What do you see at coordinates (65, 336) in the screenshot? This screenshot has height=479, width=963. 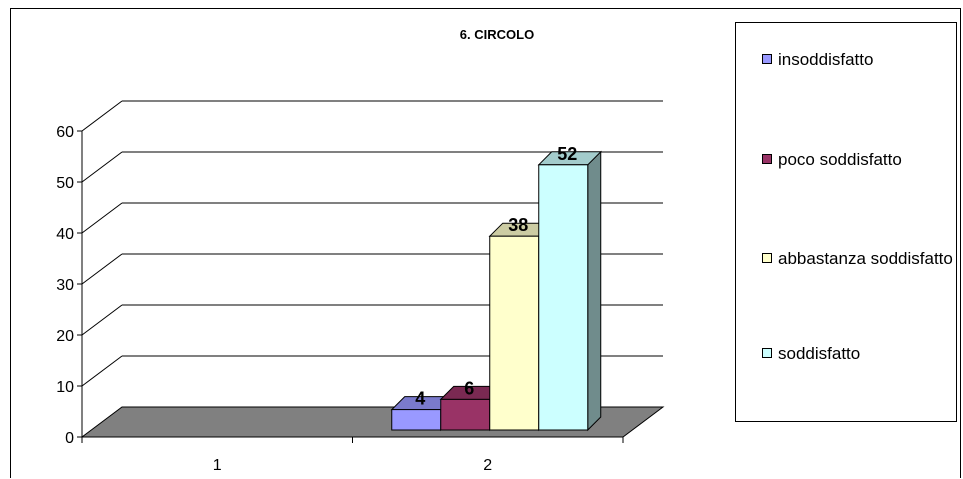 I see `y-tick-label: 20` at bounding box center [65, 336].